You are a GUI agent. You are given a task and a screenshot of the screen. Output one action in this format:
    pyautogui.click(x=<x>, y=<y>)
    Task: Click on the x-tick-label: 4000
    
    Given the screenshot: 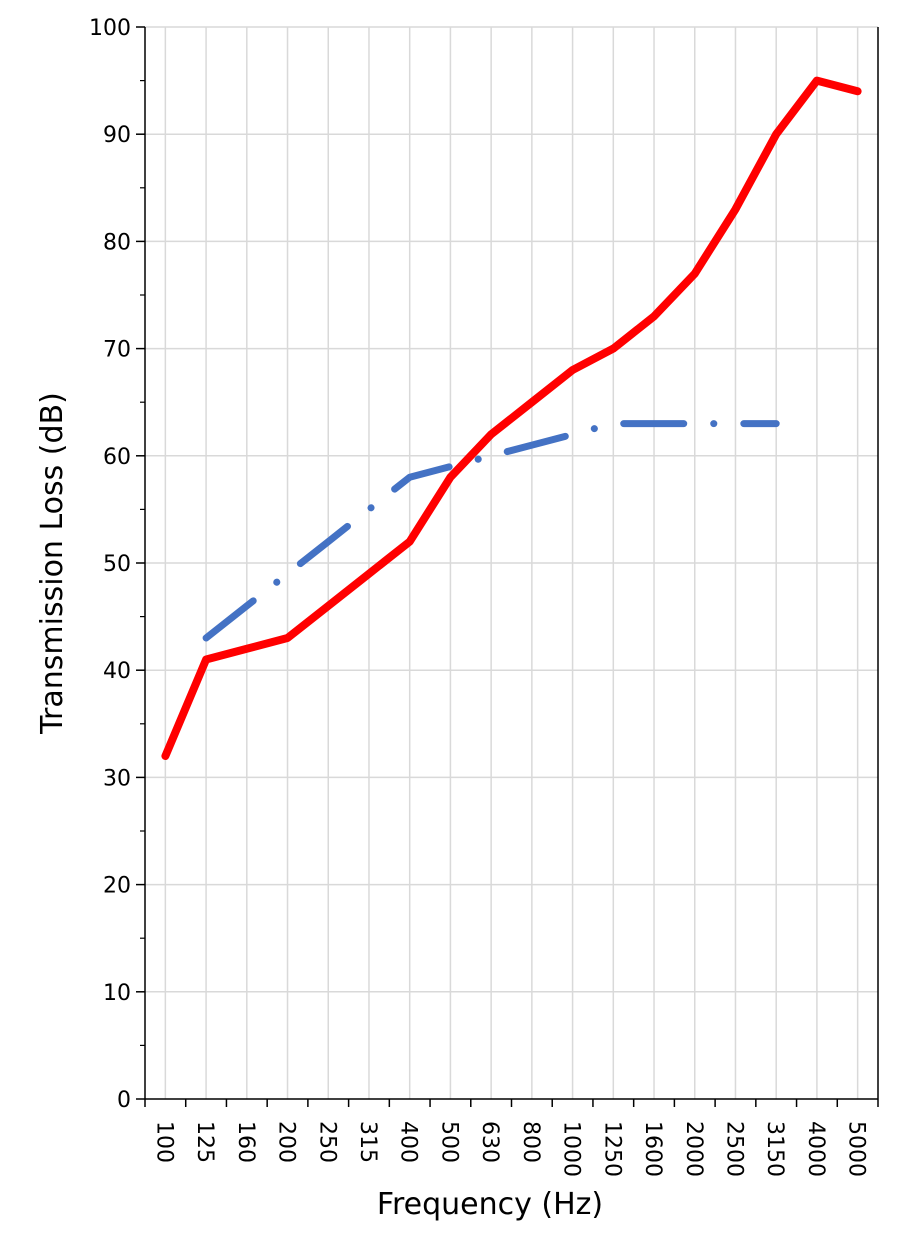 What is the action you would take?
    pyautogui.click(x=815, y=1149)
    